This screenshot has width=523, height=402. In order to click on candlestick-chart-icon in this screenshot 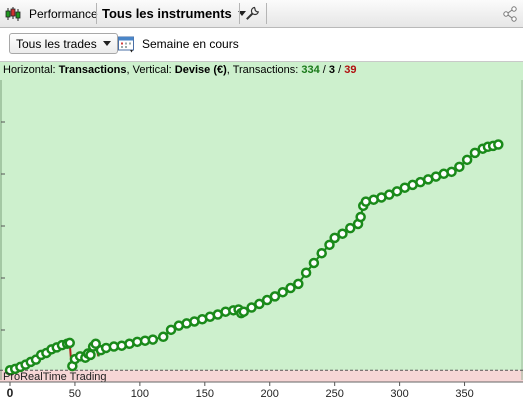, I will do `click(13, 13)`.